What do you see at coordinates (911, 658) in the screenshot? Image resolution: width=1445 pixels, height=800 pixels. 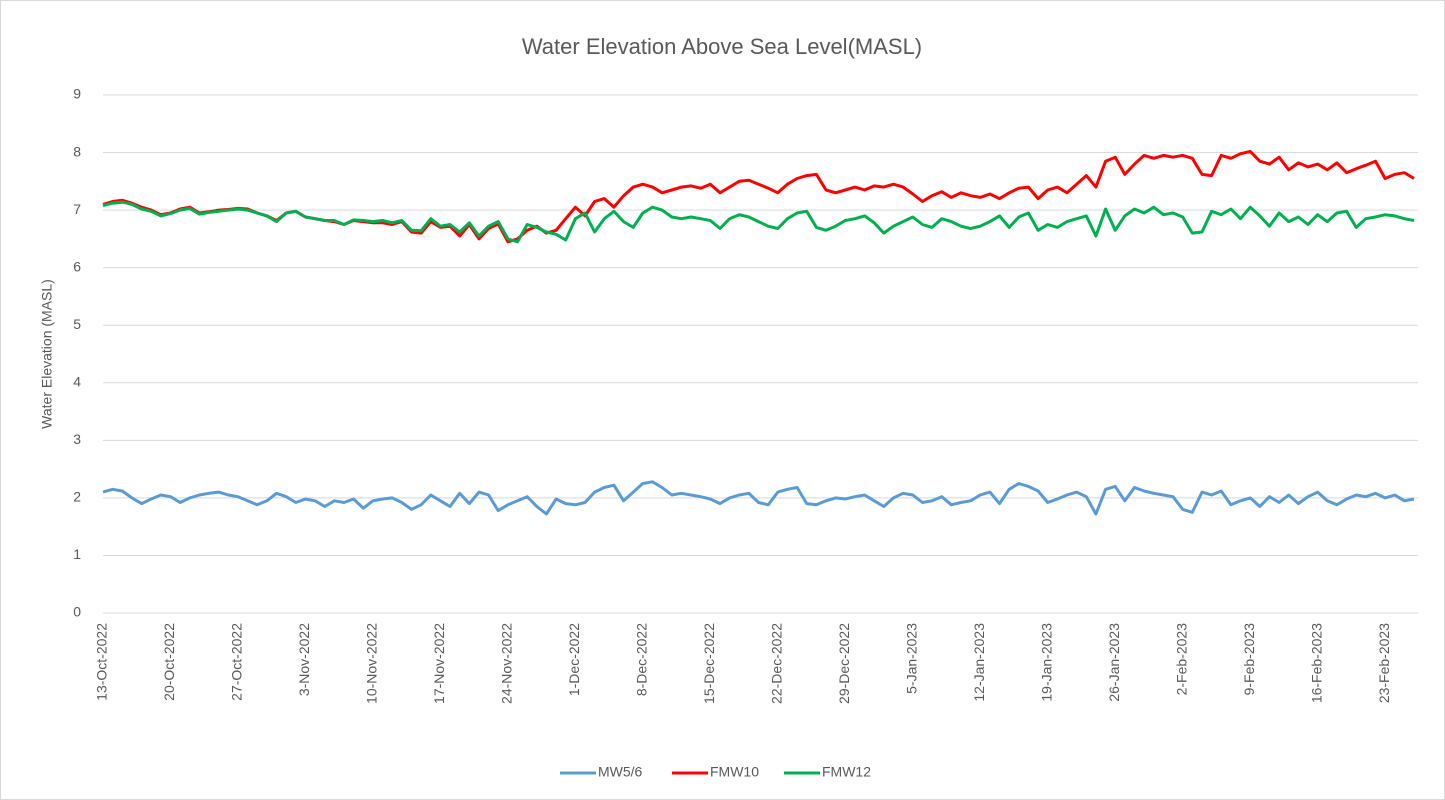 I see `x-tick-label: 5-Jan-2023` at bounding box center [911, 658].